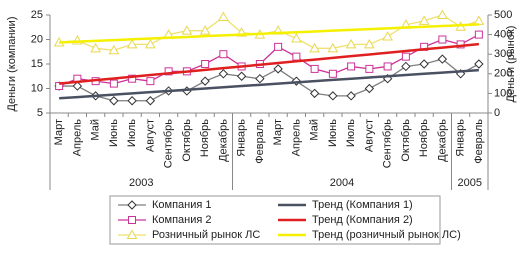 The image size is (520, 260). I want to click on legend-label: Тренд (Компания 2), so click(362, 220).